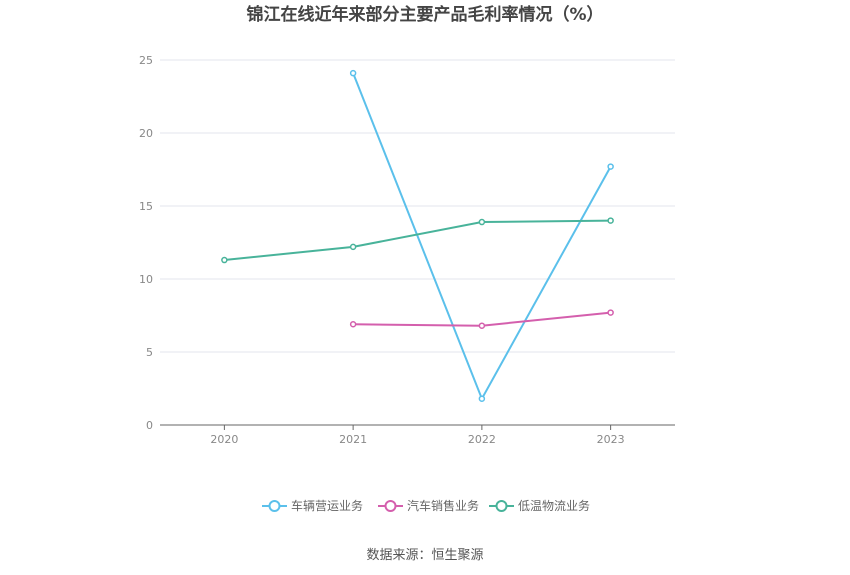 Image resolution: width=850 pixels, height=575 pixels. Describe the element at coordinates (443, 505) in the screenshot. I see `legend-label: 汽车销售业务` at that location.